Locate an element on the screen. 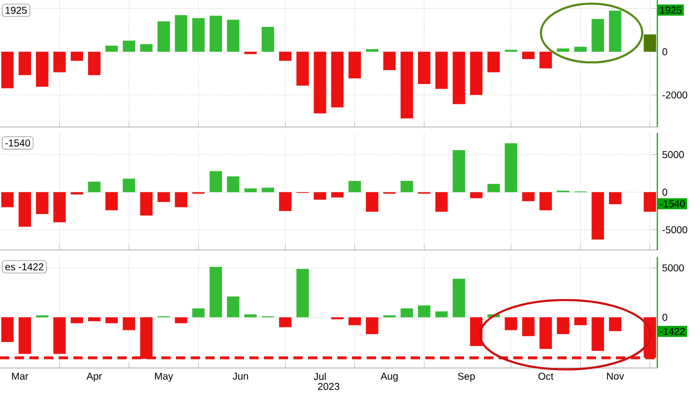 The width and height of the screenshot is (700, 394). x-tick-label: Oct is located at coordinates (546, 376).